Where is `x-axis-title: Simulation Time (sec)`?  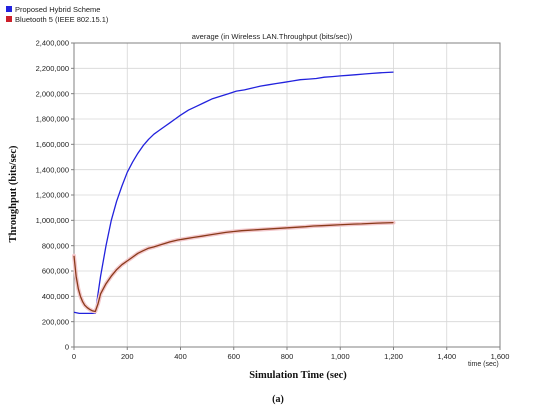 x-axis-title: Simulation Time (sec) is located at coordinates (298, 375).